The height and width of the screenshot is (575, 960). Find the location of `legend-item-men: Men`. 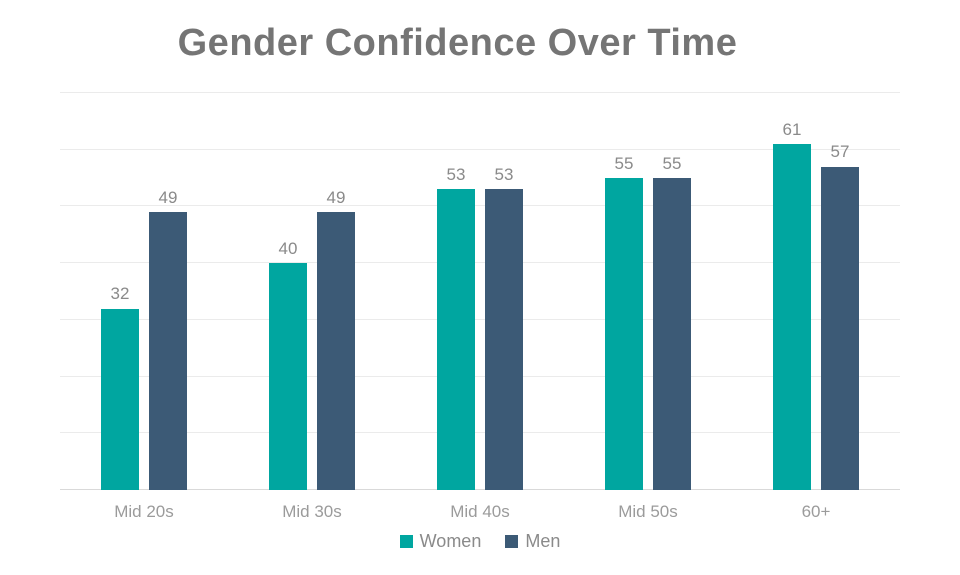

legend-item-men: Men is located at coordinates (532, 541).